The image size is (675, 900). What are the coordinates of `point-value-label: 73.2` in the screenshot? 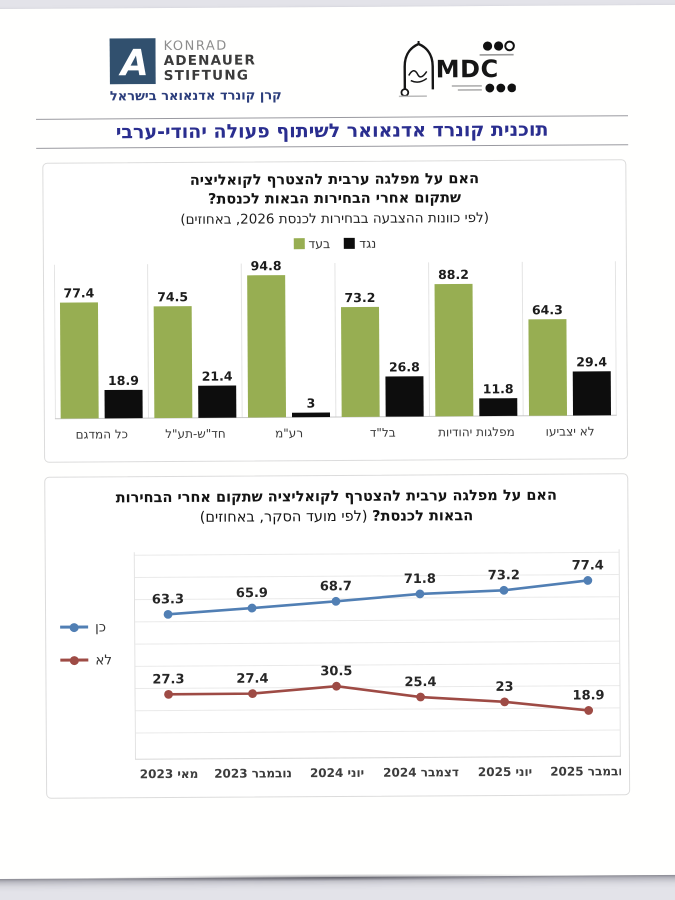 It's located at (504, 575).